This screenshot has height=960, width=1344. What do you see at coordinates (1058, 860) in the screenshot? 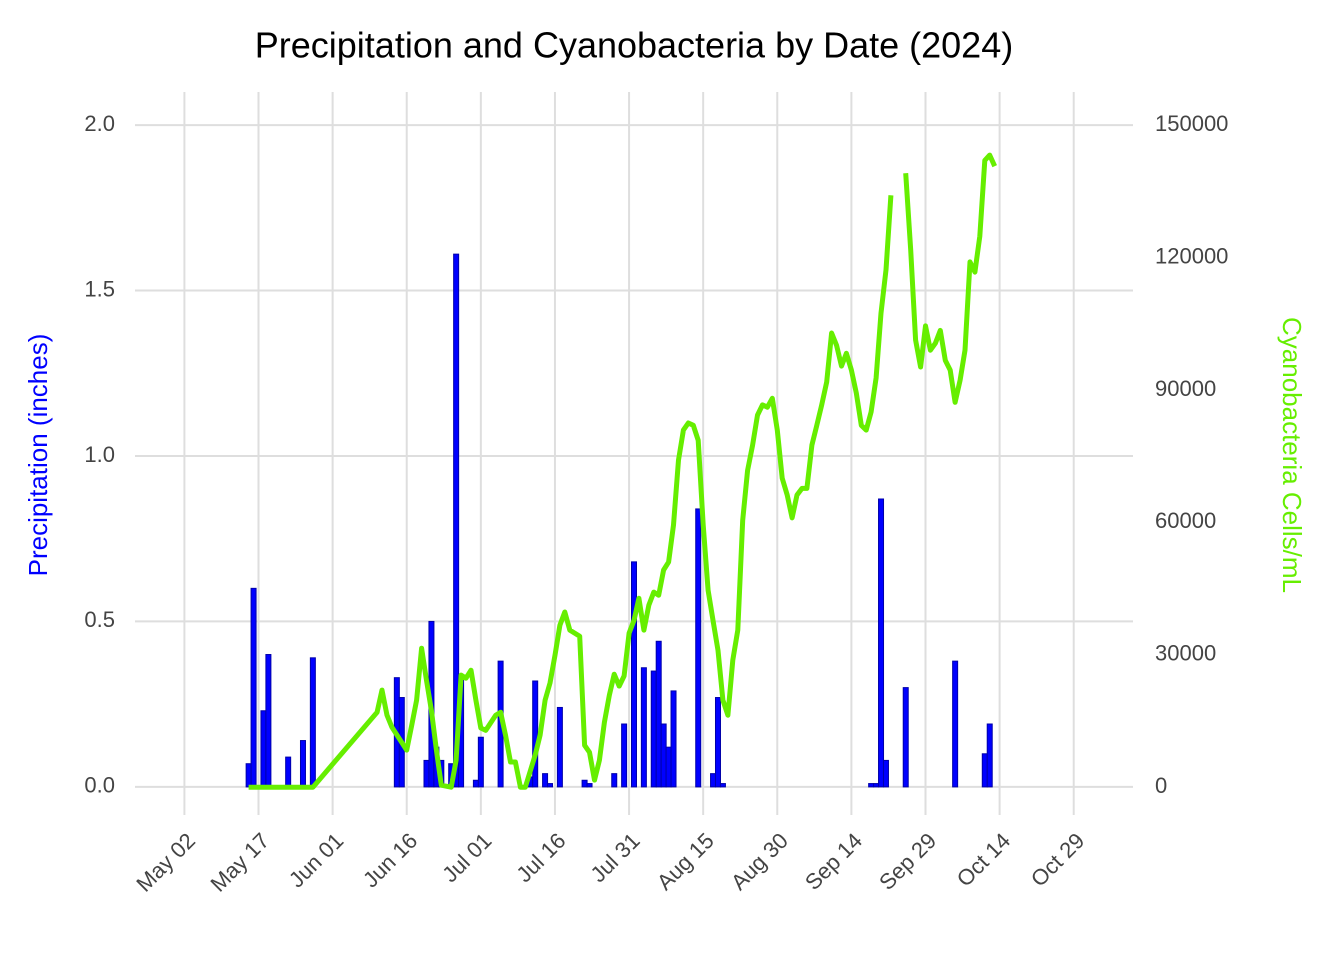
I see `x-tick-label: Oct 29` at bounding box center [1058, 860].